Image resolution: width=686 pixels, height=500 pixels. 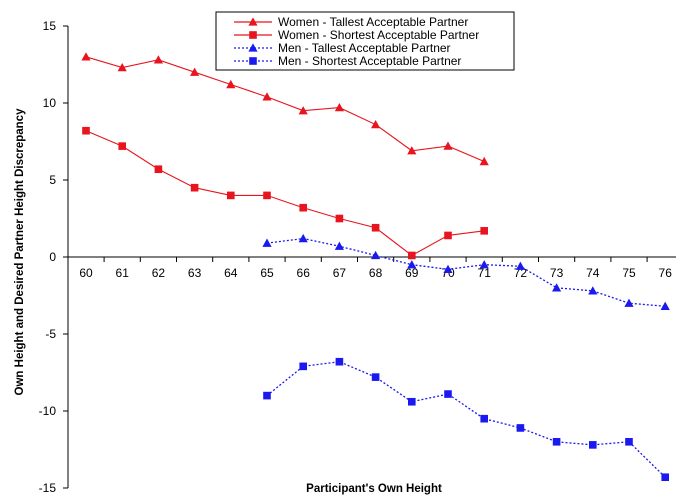 I want to click on legend-item: Men - Shortest Acceptable Partner, so click(x=347, y=61).